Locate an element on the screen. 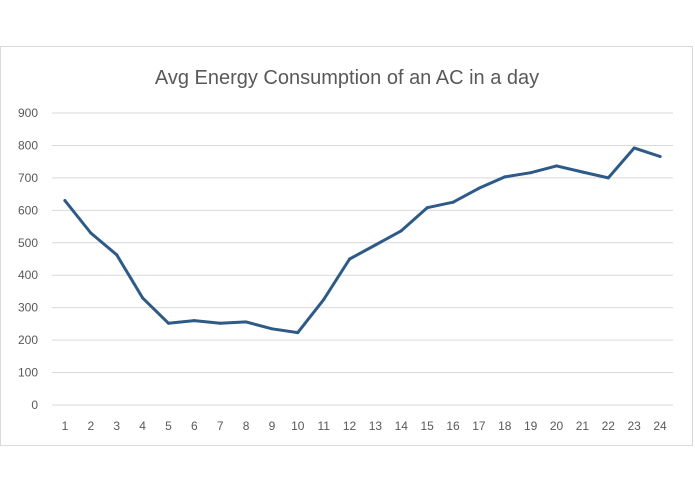  y-tick-label: 200 is located at coordinates (28, 340).